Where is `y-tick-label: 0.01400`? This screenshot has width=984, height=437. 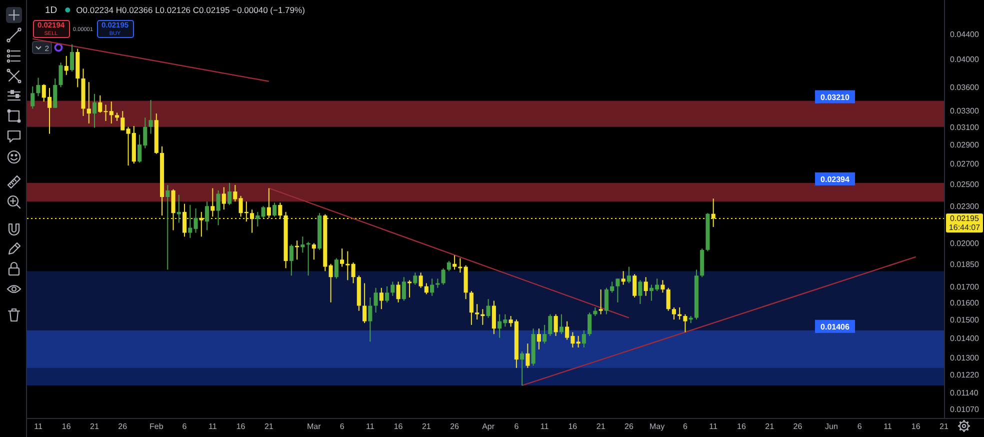
y-tick-label: 0.01400 is located at coordinates (965, 338).